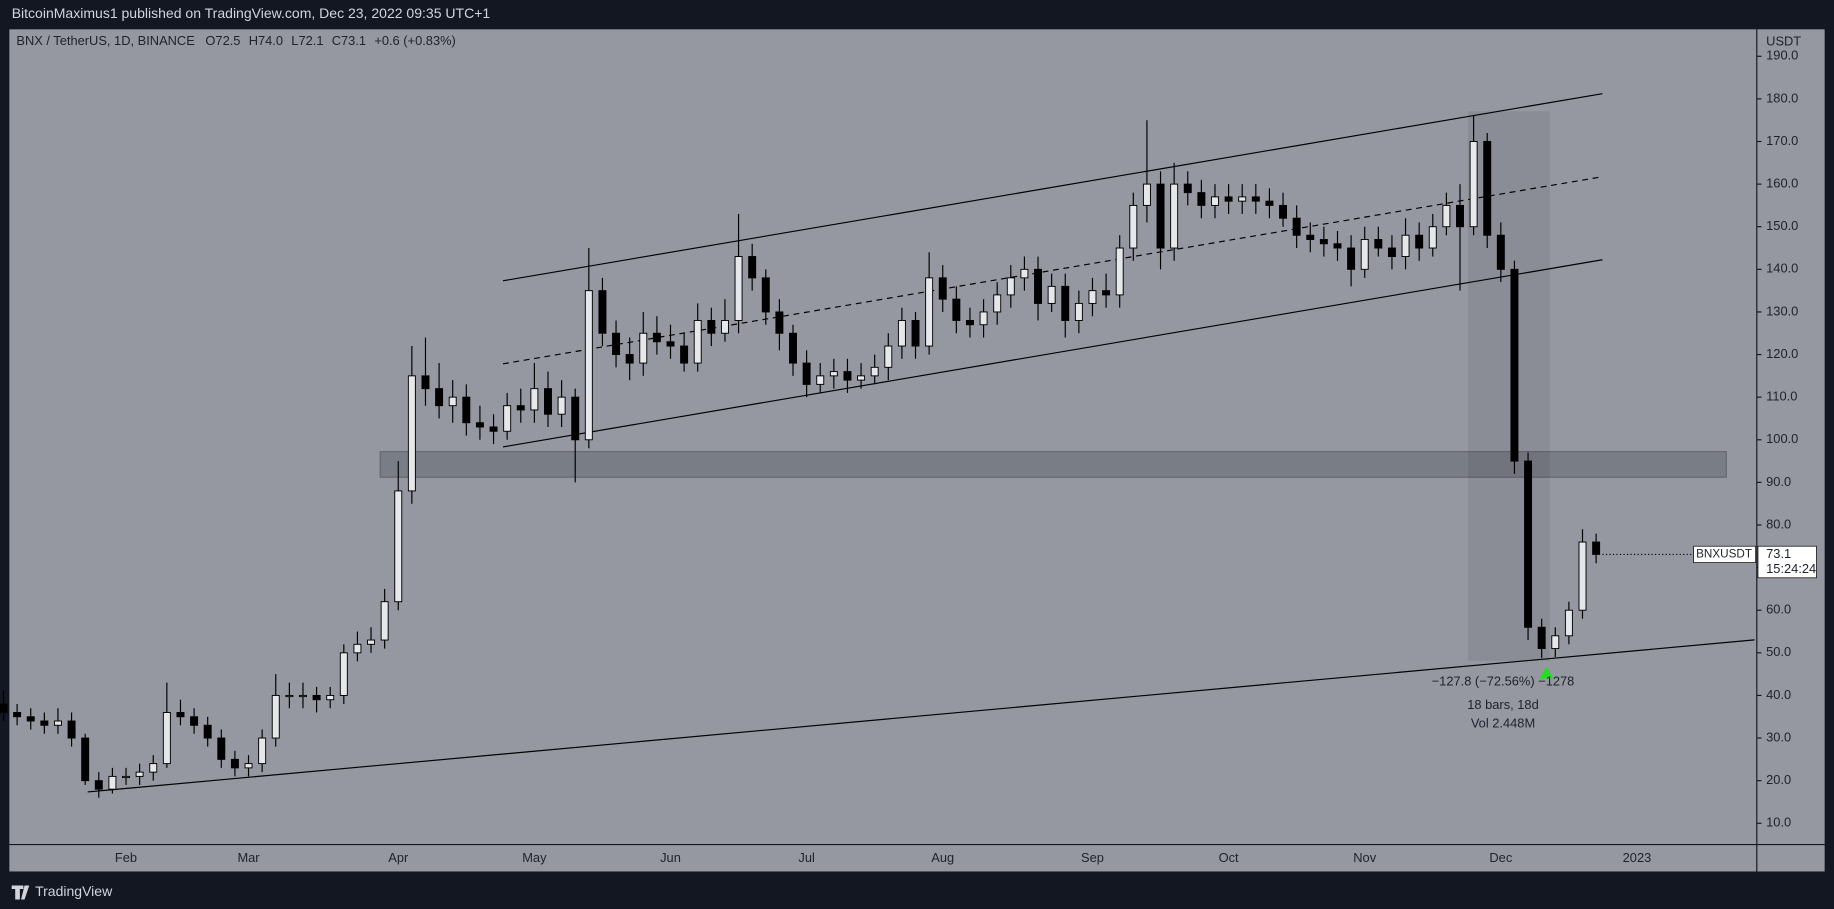 Image resolution: width=1834 pixels, height=909 pixels. Describe the element at coordinates (1783, 41) in the screenshot. I see `y-unit: USDT` at that location.